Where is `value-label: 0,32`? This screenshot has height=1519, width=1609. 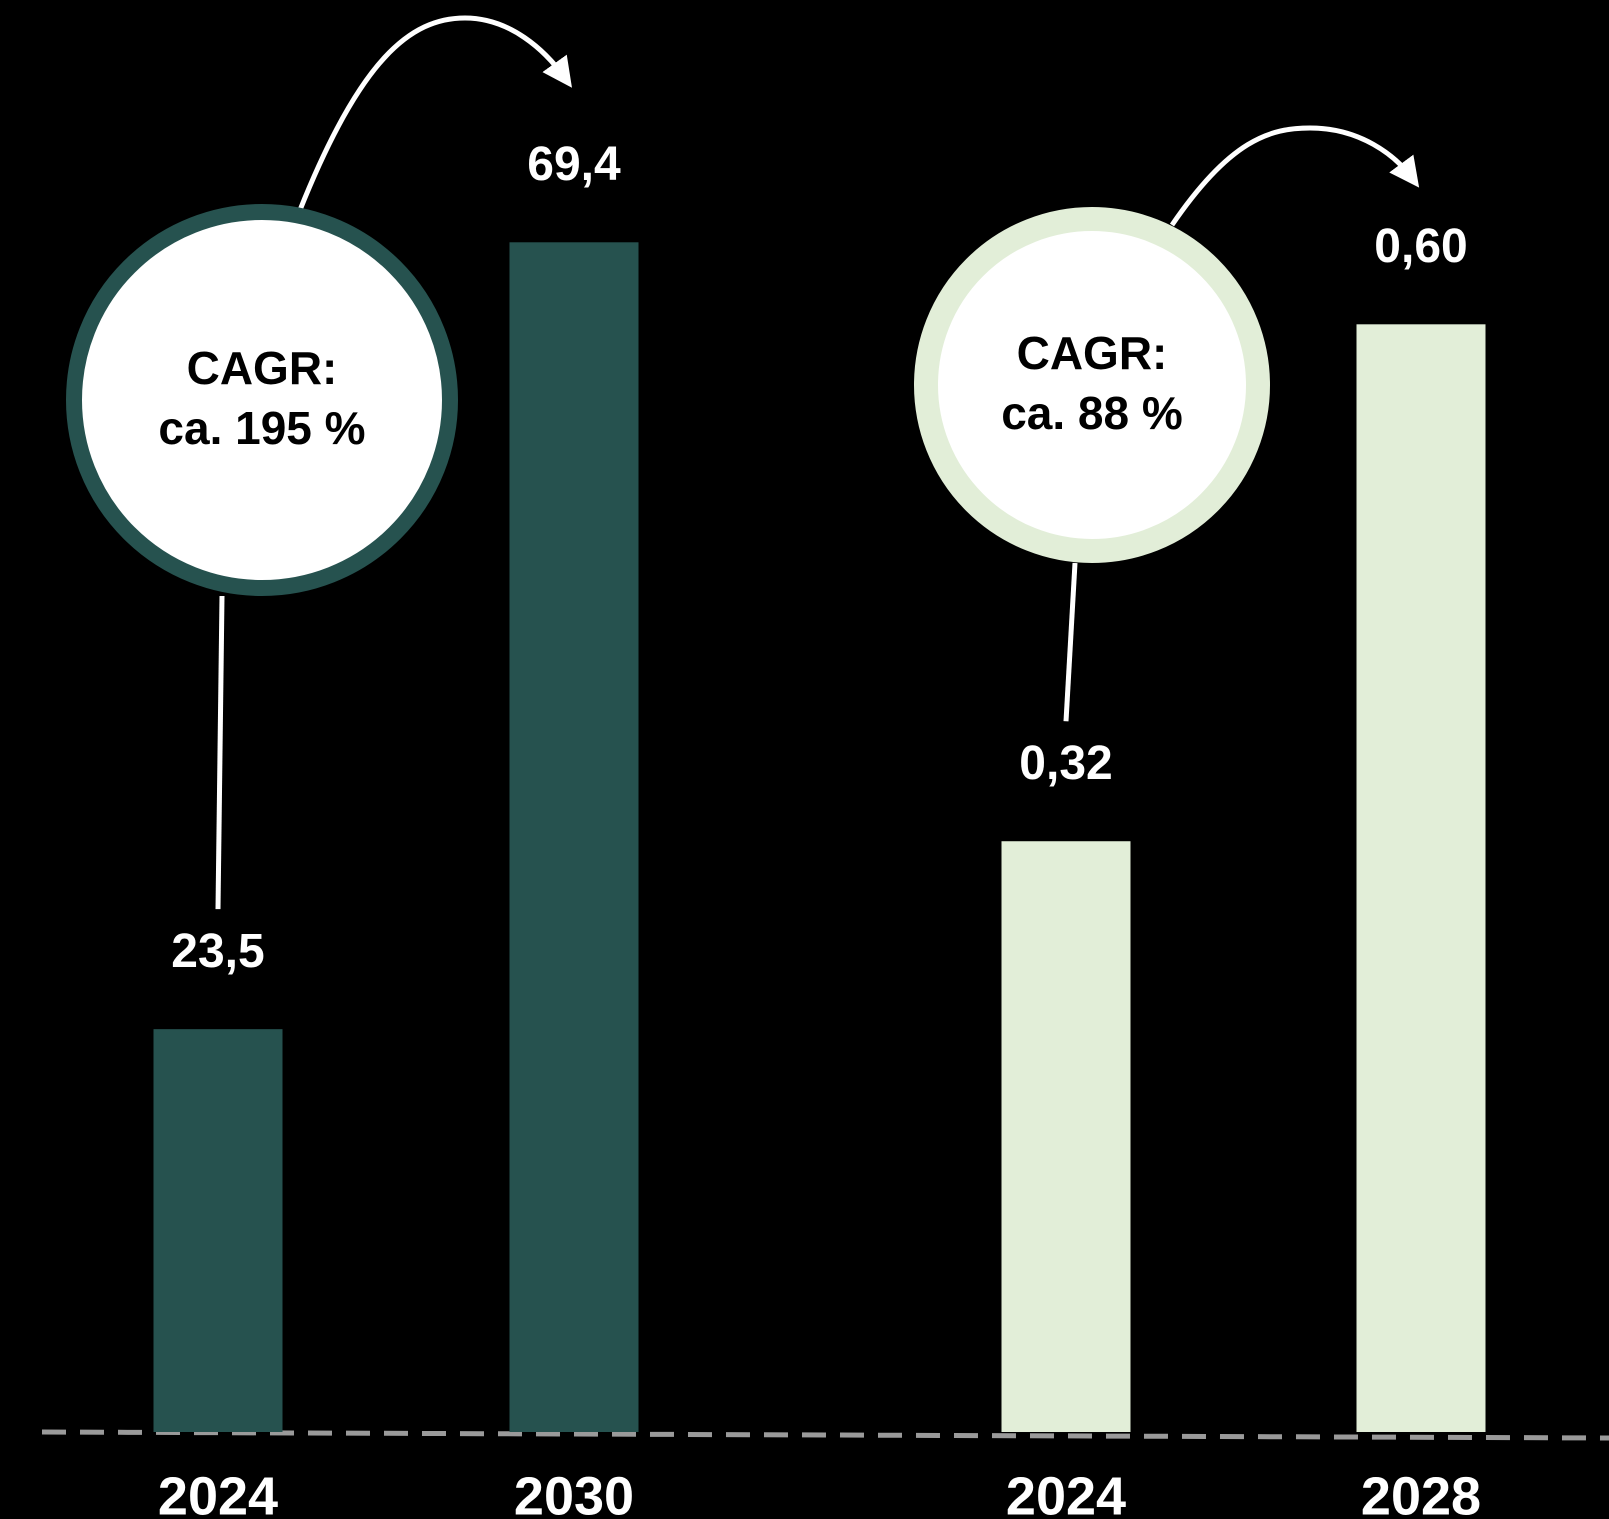 value-label: 0,32 is located at coordinates (1065, 763).